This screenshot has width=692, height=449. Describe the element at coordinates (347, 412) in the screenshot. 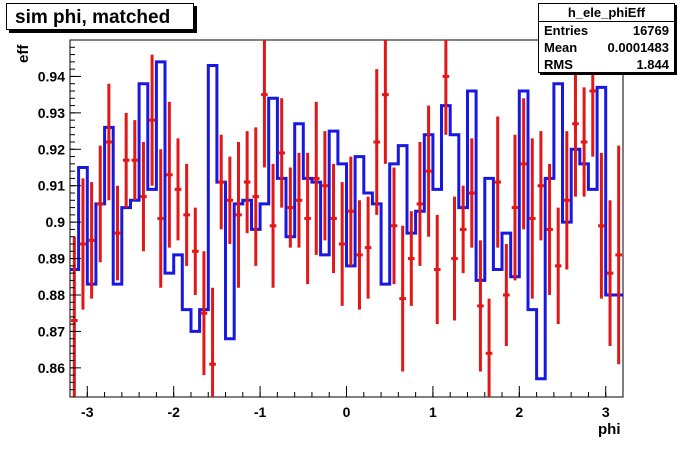

I see `x-tick-label: 0` at that location.